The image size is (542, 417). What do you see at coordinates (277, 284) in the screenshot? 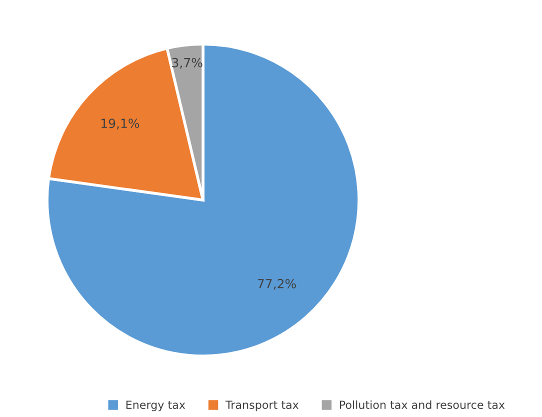
I see `data-label: 77,2%` at bounding box center [277, 284].